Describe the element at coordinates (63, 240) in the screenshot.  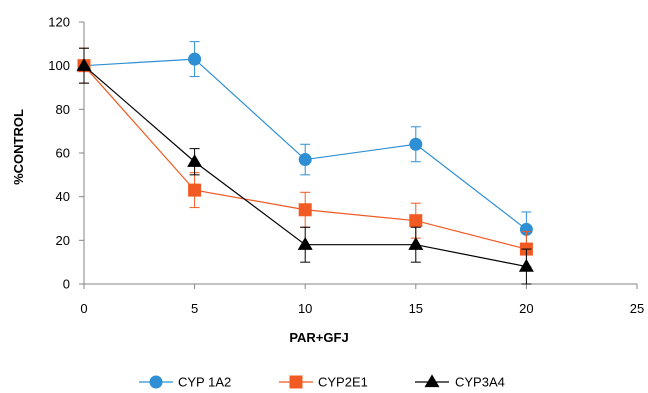
I see `y-tick-label: 20` at that location.